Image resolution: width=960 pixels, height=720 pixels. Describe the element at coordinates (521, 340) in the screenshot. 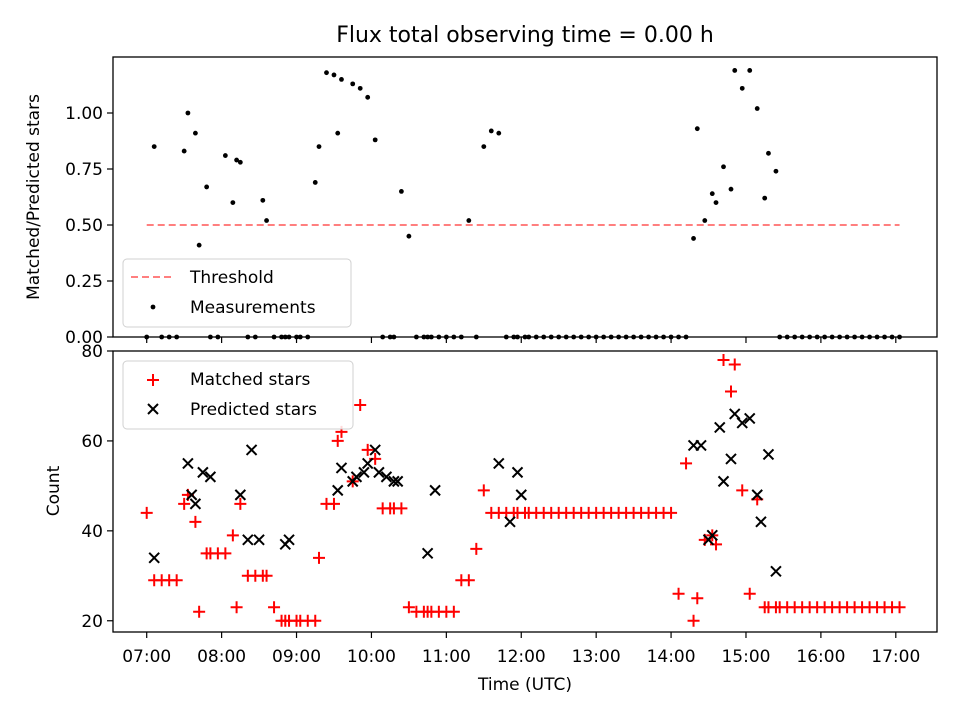

I see `top-x-ticks` at that location.